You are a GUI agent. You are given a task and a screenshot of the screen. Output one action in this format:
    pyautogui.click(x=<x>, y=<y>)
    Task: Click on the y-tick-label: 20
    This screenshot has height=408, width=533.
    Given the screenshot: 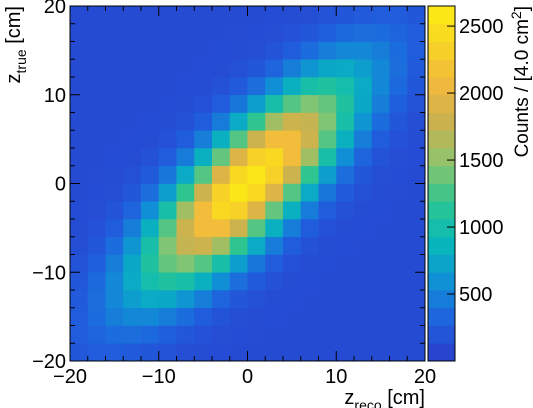 What is the action you would take?
    pyautogui.click(x=55, y=9)
    